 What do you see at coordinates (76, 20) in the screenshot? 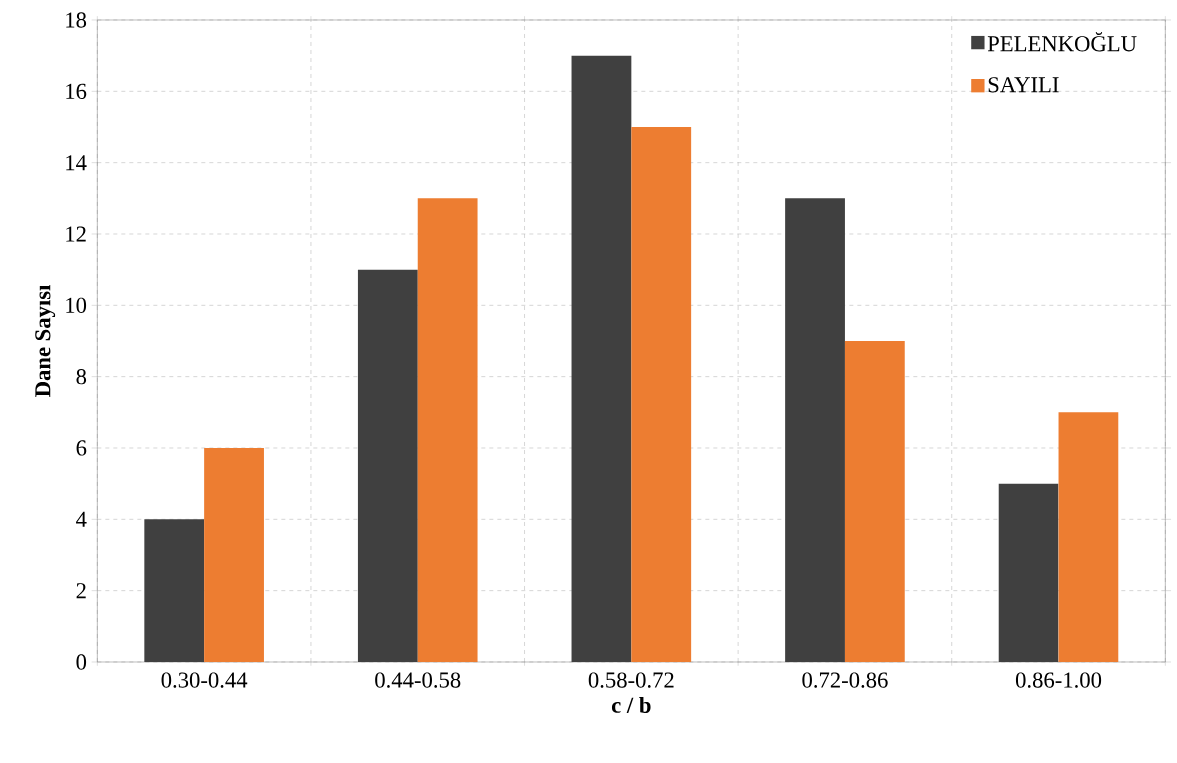
I see `y-tick-label: 18` at bounding box center [76, 20].